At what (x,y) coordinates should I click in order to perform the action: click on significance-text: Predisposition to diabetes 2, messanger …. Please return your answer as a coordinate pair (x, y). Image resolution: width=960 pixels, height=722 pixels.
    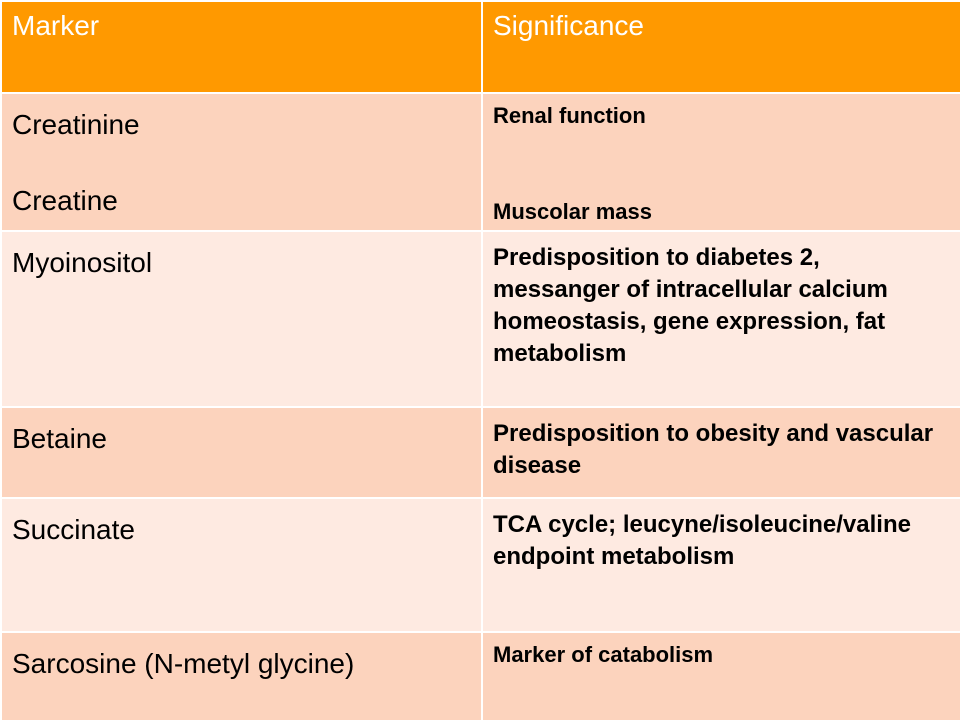
    Looking at the image, I should click on (690, 305).